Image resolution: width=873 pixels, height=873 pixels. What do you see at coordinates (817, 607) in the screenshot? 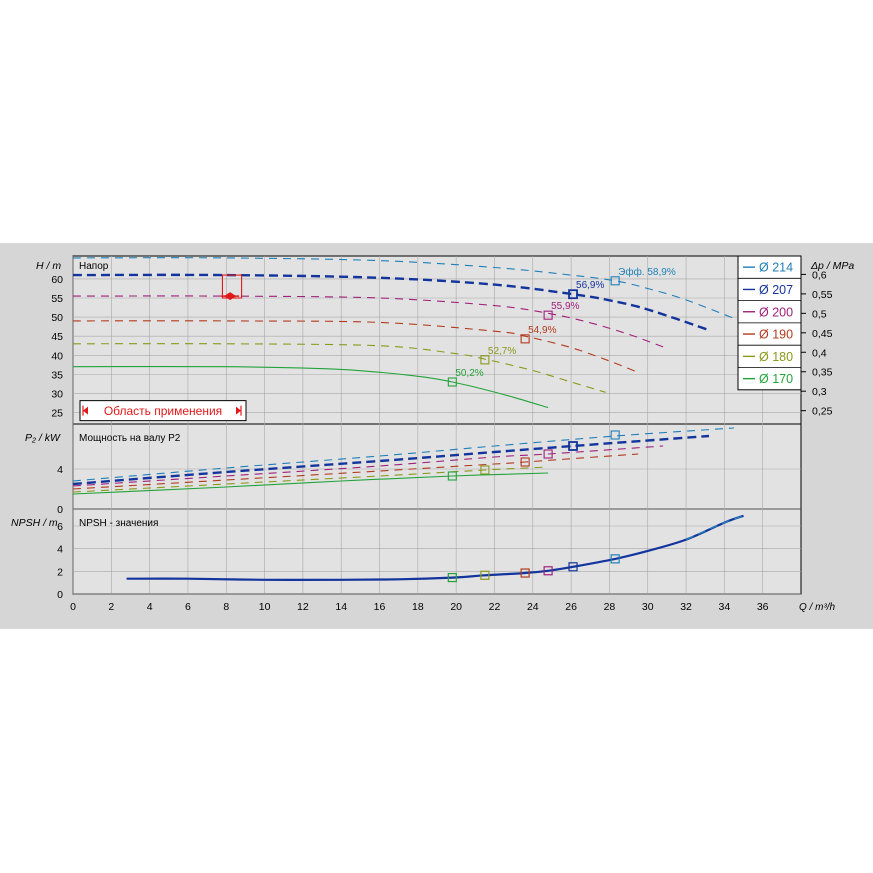
I see `x-axis-label: Q / m³/h` at bounding box center [817, 607].